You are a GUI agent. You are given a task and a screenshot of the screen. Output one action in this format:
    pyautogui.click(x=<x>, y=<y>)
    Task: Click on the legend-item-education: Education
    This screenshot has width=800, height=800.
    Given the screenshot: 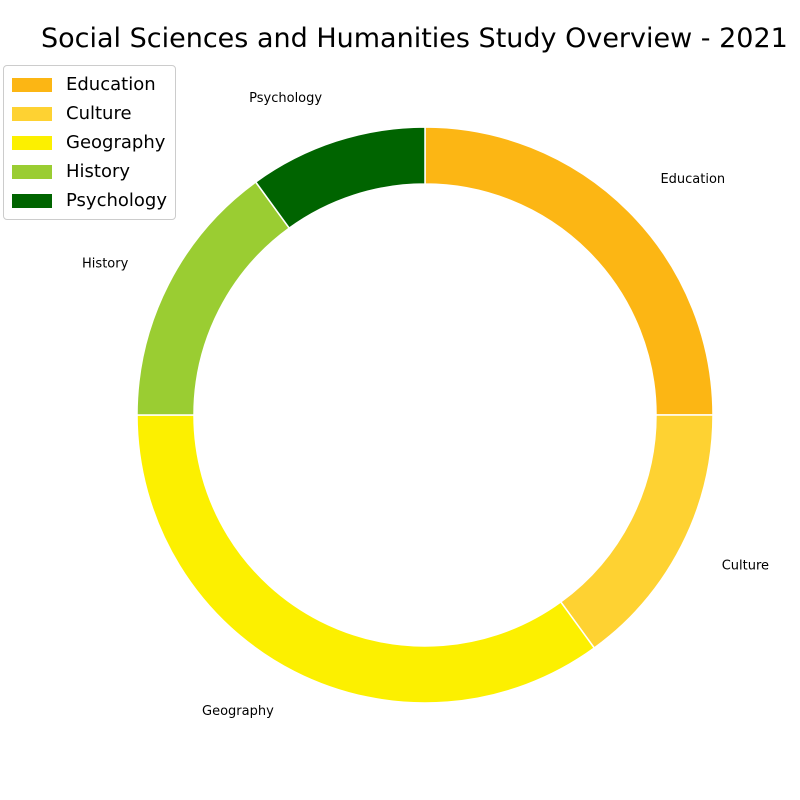 What is the action you would take?
    pyautogui.click(x=89, y=84)
    